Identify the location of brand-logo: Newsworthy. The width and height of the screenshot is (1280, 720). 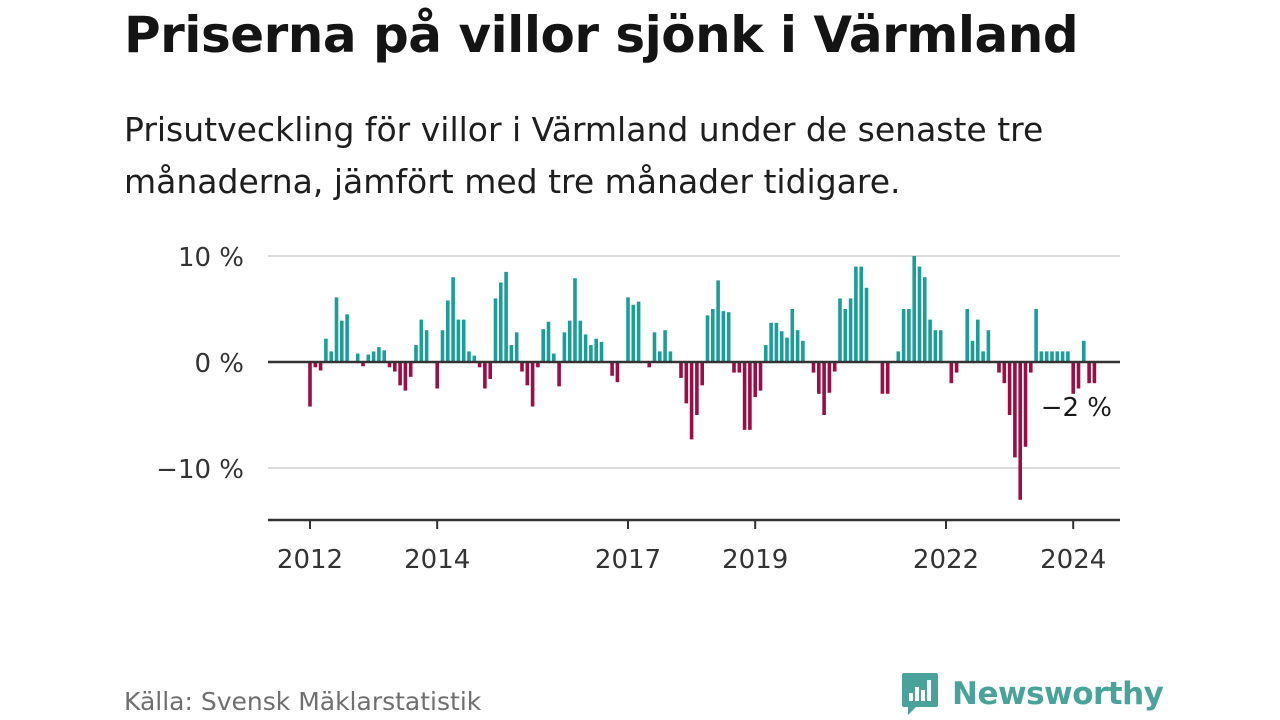
(1032, 694).